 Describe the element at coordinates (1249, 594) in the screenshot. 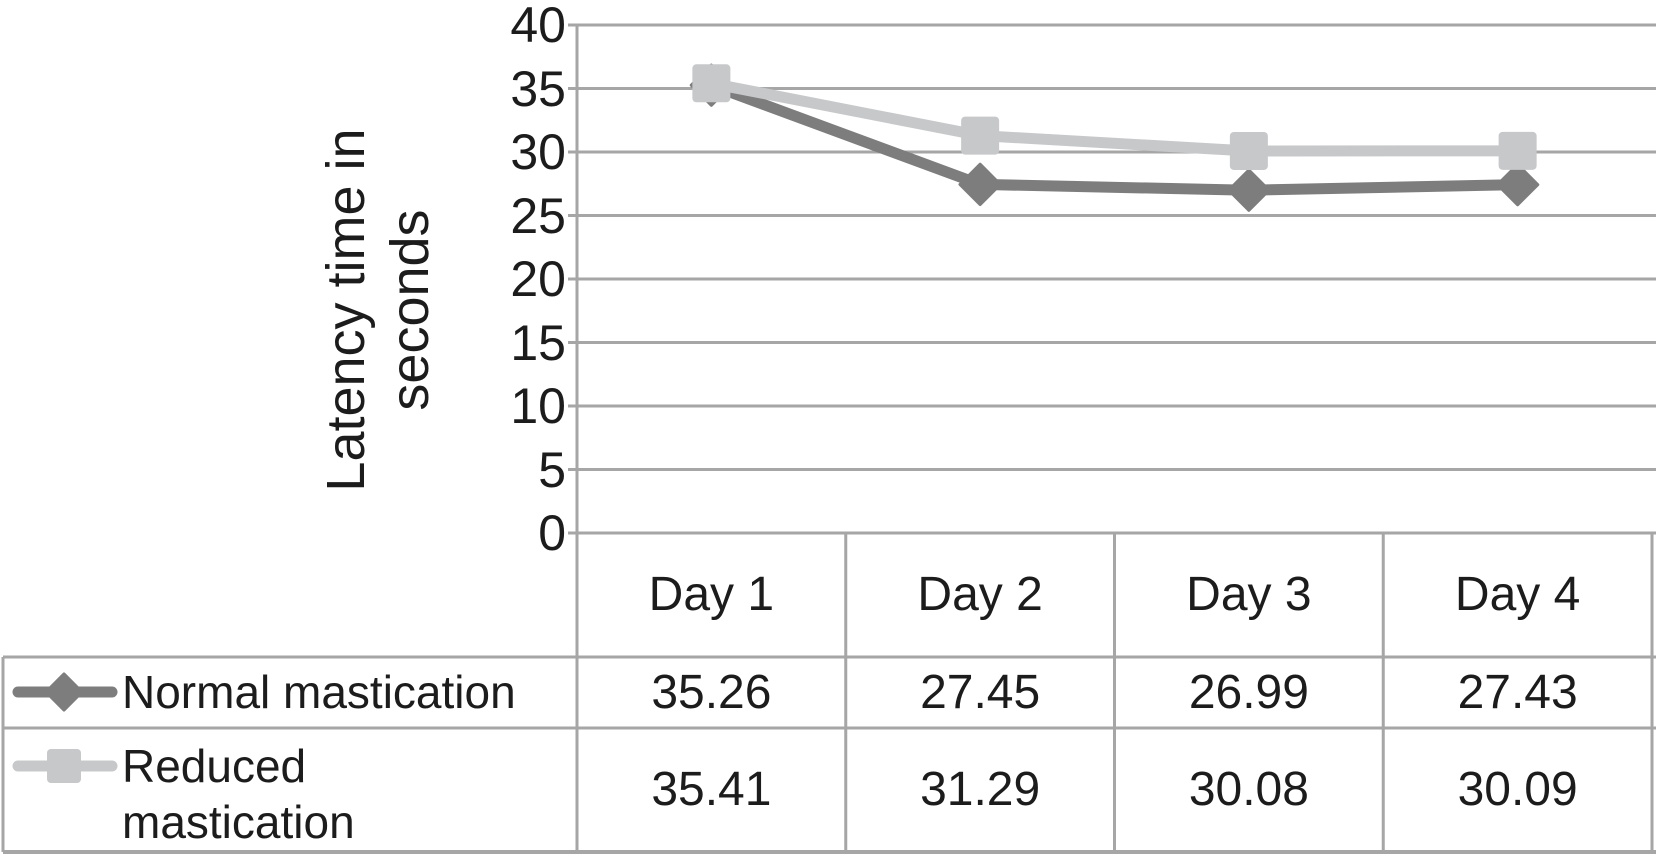

I see `day-header-cell: Day 3` at that location.